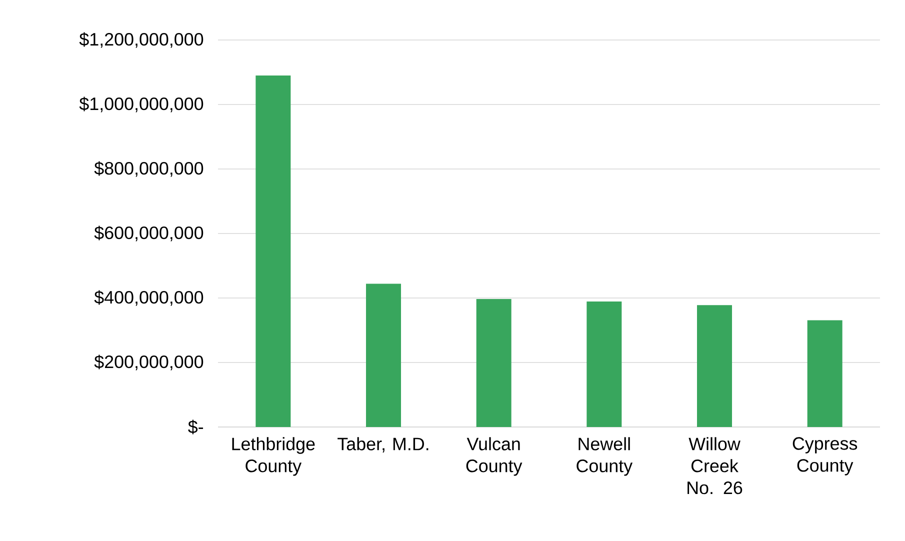  Describe the element at coordinates (149, 169) in the screenshot. I see `y-tick-label: $800,000,000` at that location.